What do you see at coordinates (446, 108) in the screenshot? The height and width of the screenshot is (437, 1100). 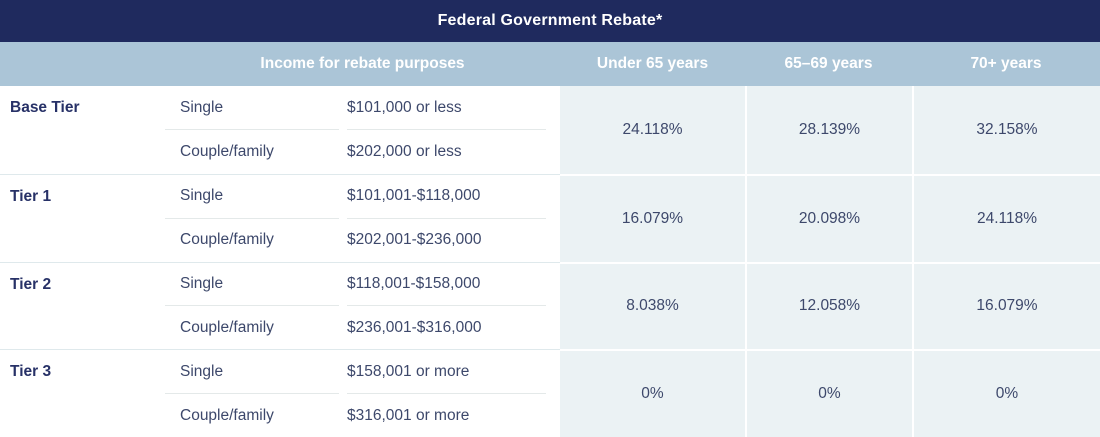 I see `income-range: $101,000 or less` at bounding box center [446, 108].